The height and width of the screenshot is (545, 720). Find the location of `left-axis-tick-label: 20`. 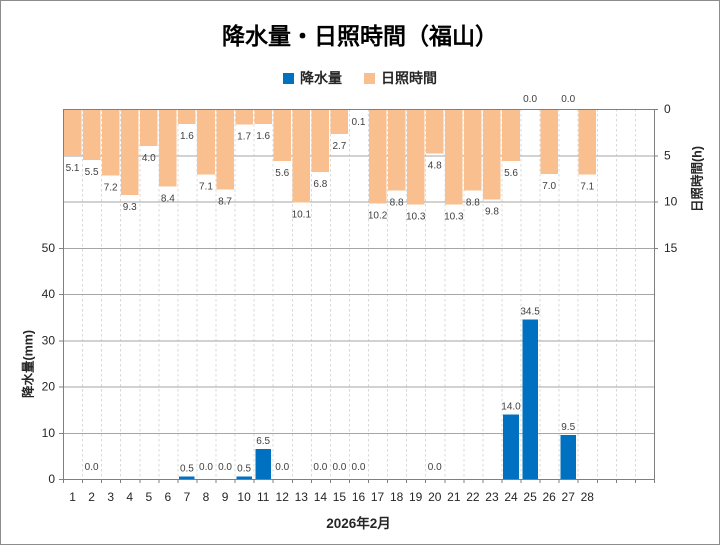

left-axis-tick-label: 20 is located at coordinates (49, 387).